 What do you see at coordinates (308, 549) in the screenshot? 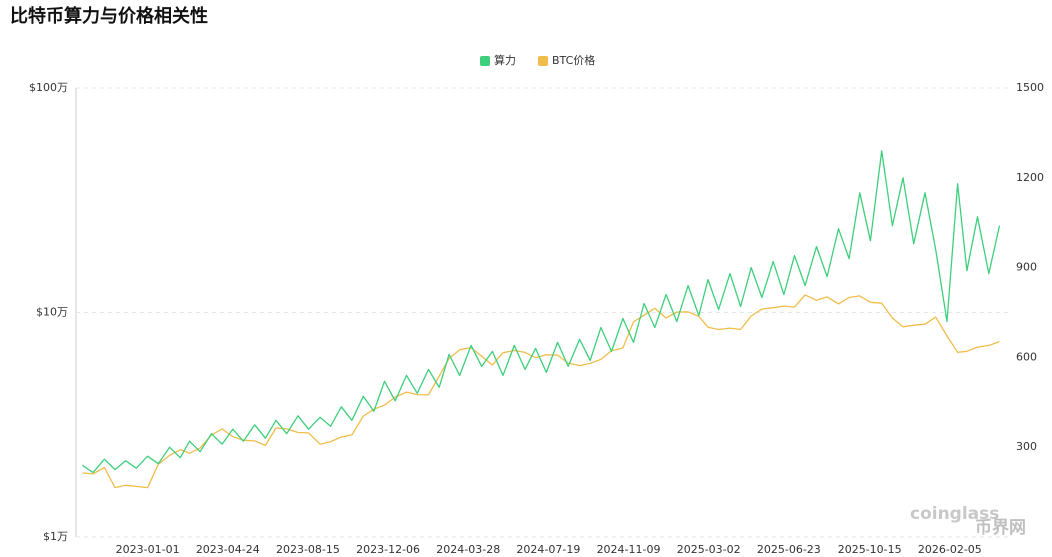
I see `x-tick-label: 2023-08-15` at bounding box center [308, 549].